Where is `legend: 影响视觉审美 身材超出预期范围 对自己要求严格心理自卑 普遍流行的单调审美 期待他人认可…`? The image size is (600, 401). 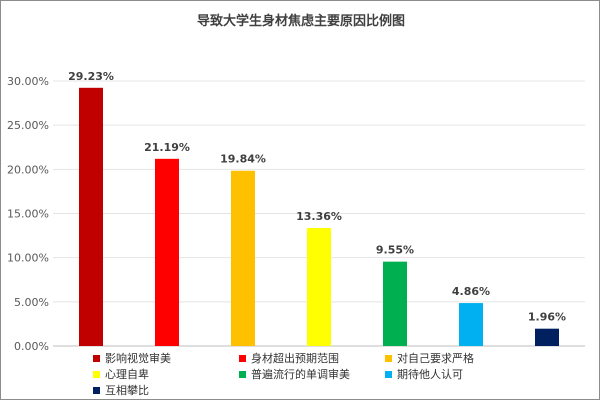
legend: 影响视觉审美 身材超出预期范围 对自己要求严格心理自卑 普遍流行的单调审美 期待他人认可… is located at coordinates (313, 374).